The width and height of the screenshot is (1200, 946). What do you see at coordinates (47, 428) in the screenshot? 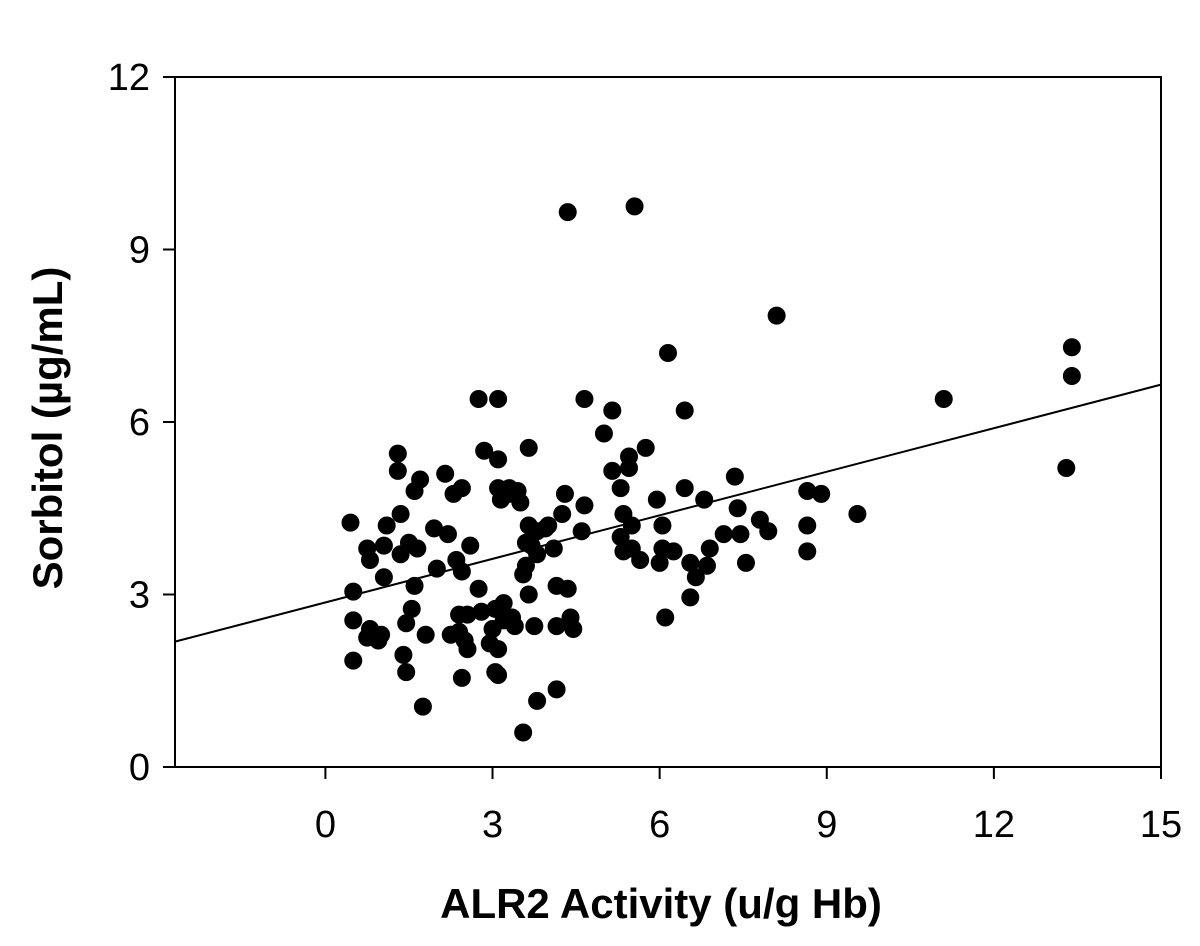
I see `y-axis-title: Sorbitol (µg/mL)` at bounding box center [47, 428].